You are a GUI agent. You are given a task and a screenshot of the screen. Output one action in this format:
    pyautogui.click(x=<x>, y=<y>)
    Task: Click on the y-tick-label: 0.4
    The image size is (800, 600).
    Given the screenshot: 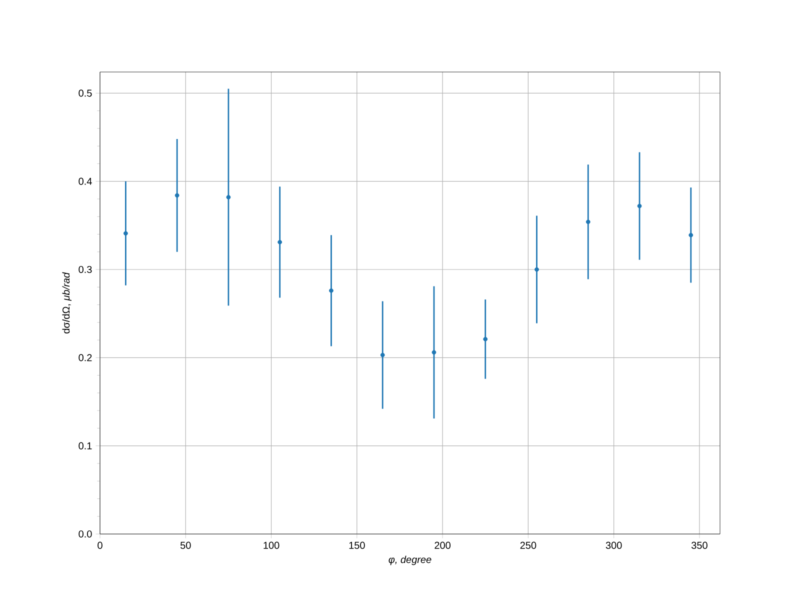 What is the action you would take?
    pyautogui.click(x=85, y=181)
    